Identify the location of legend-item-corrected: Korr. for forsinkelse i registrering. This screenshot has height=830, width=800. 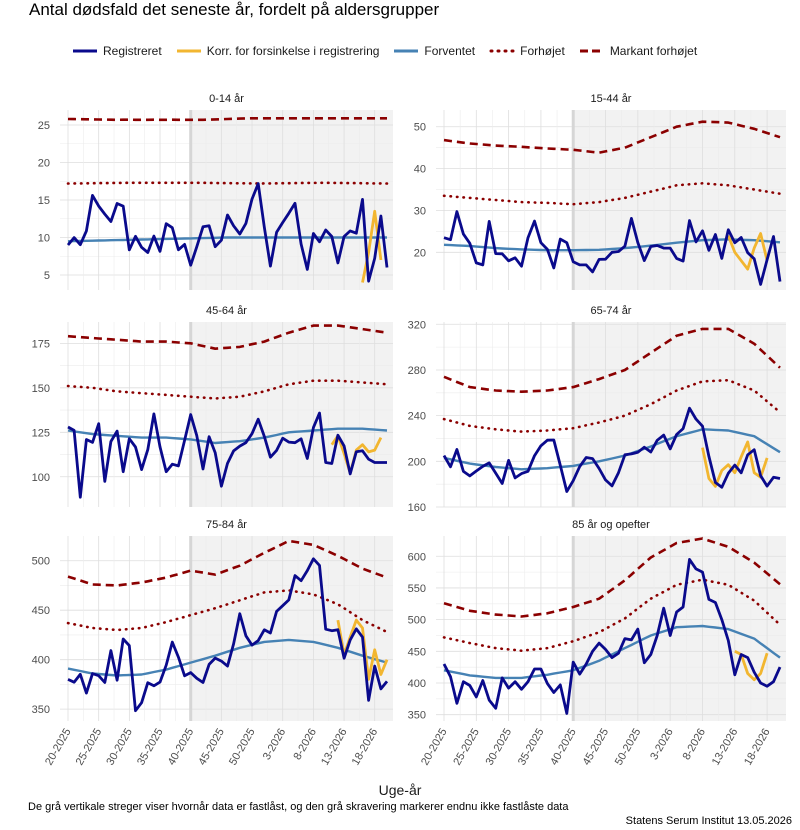
(278, 51).